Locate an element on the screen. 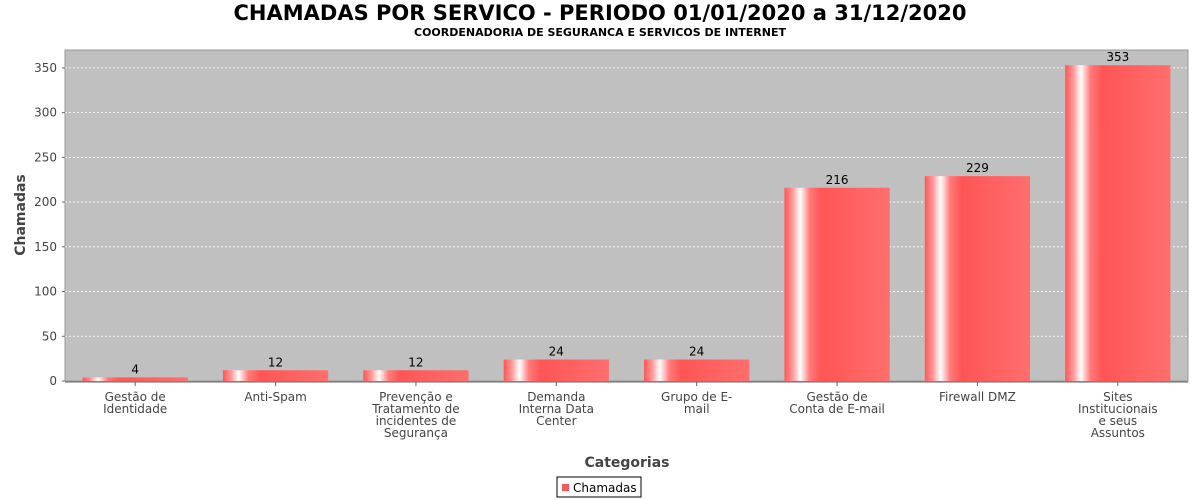 The image size is (1200, 500). category-label: Anti-Spam is located at coordinates (275, 397).